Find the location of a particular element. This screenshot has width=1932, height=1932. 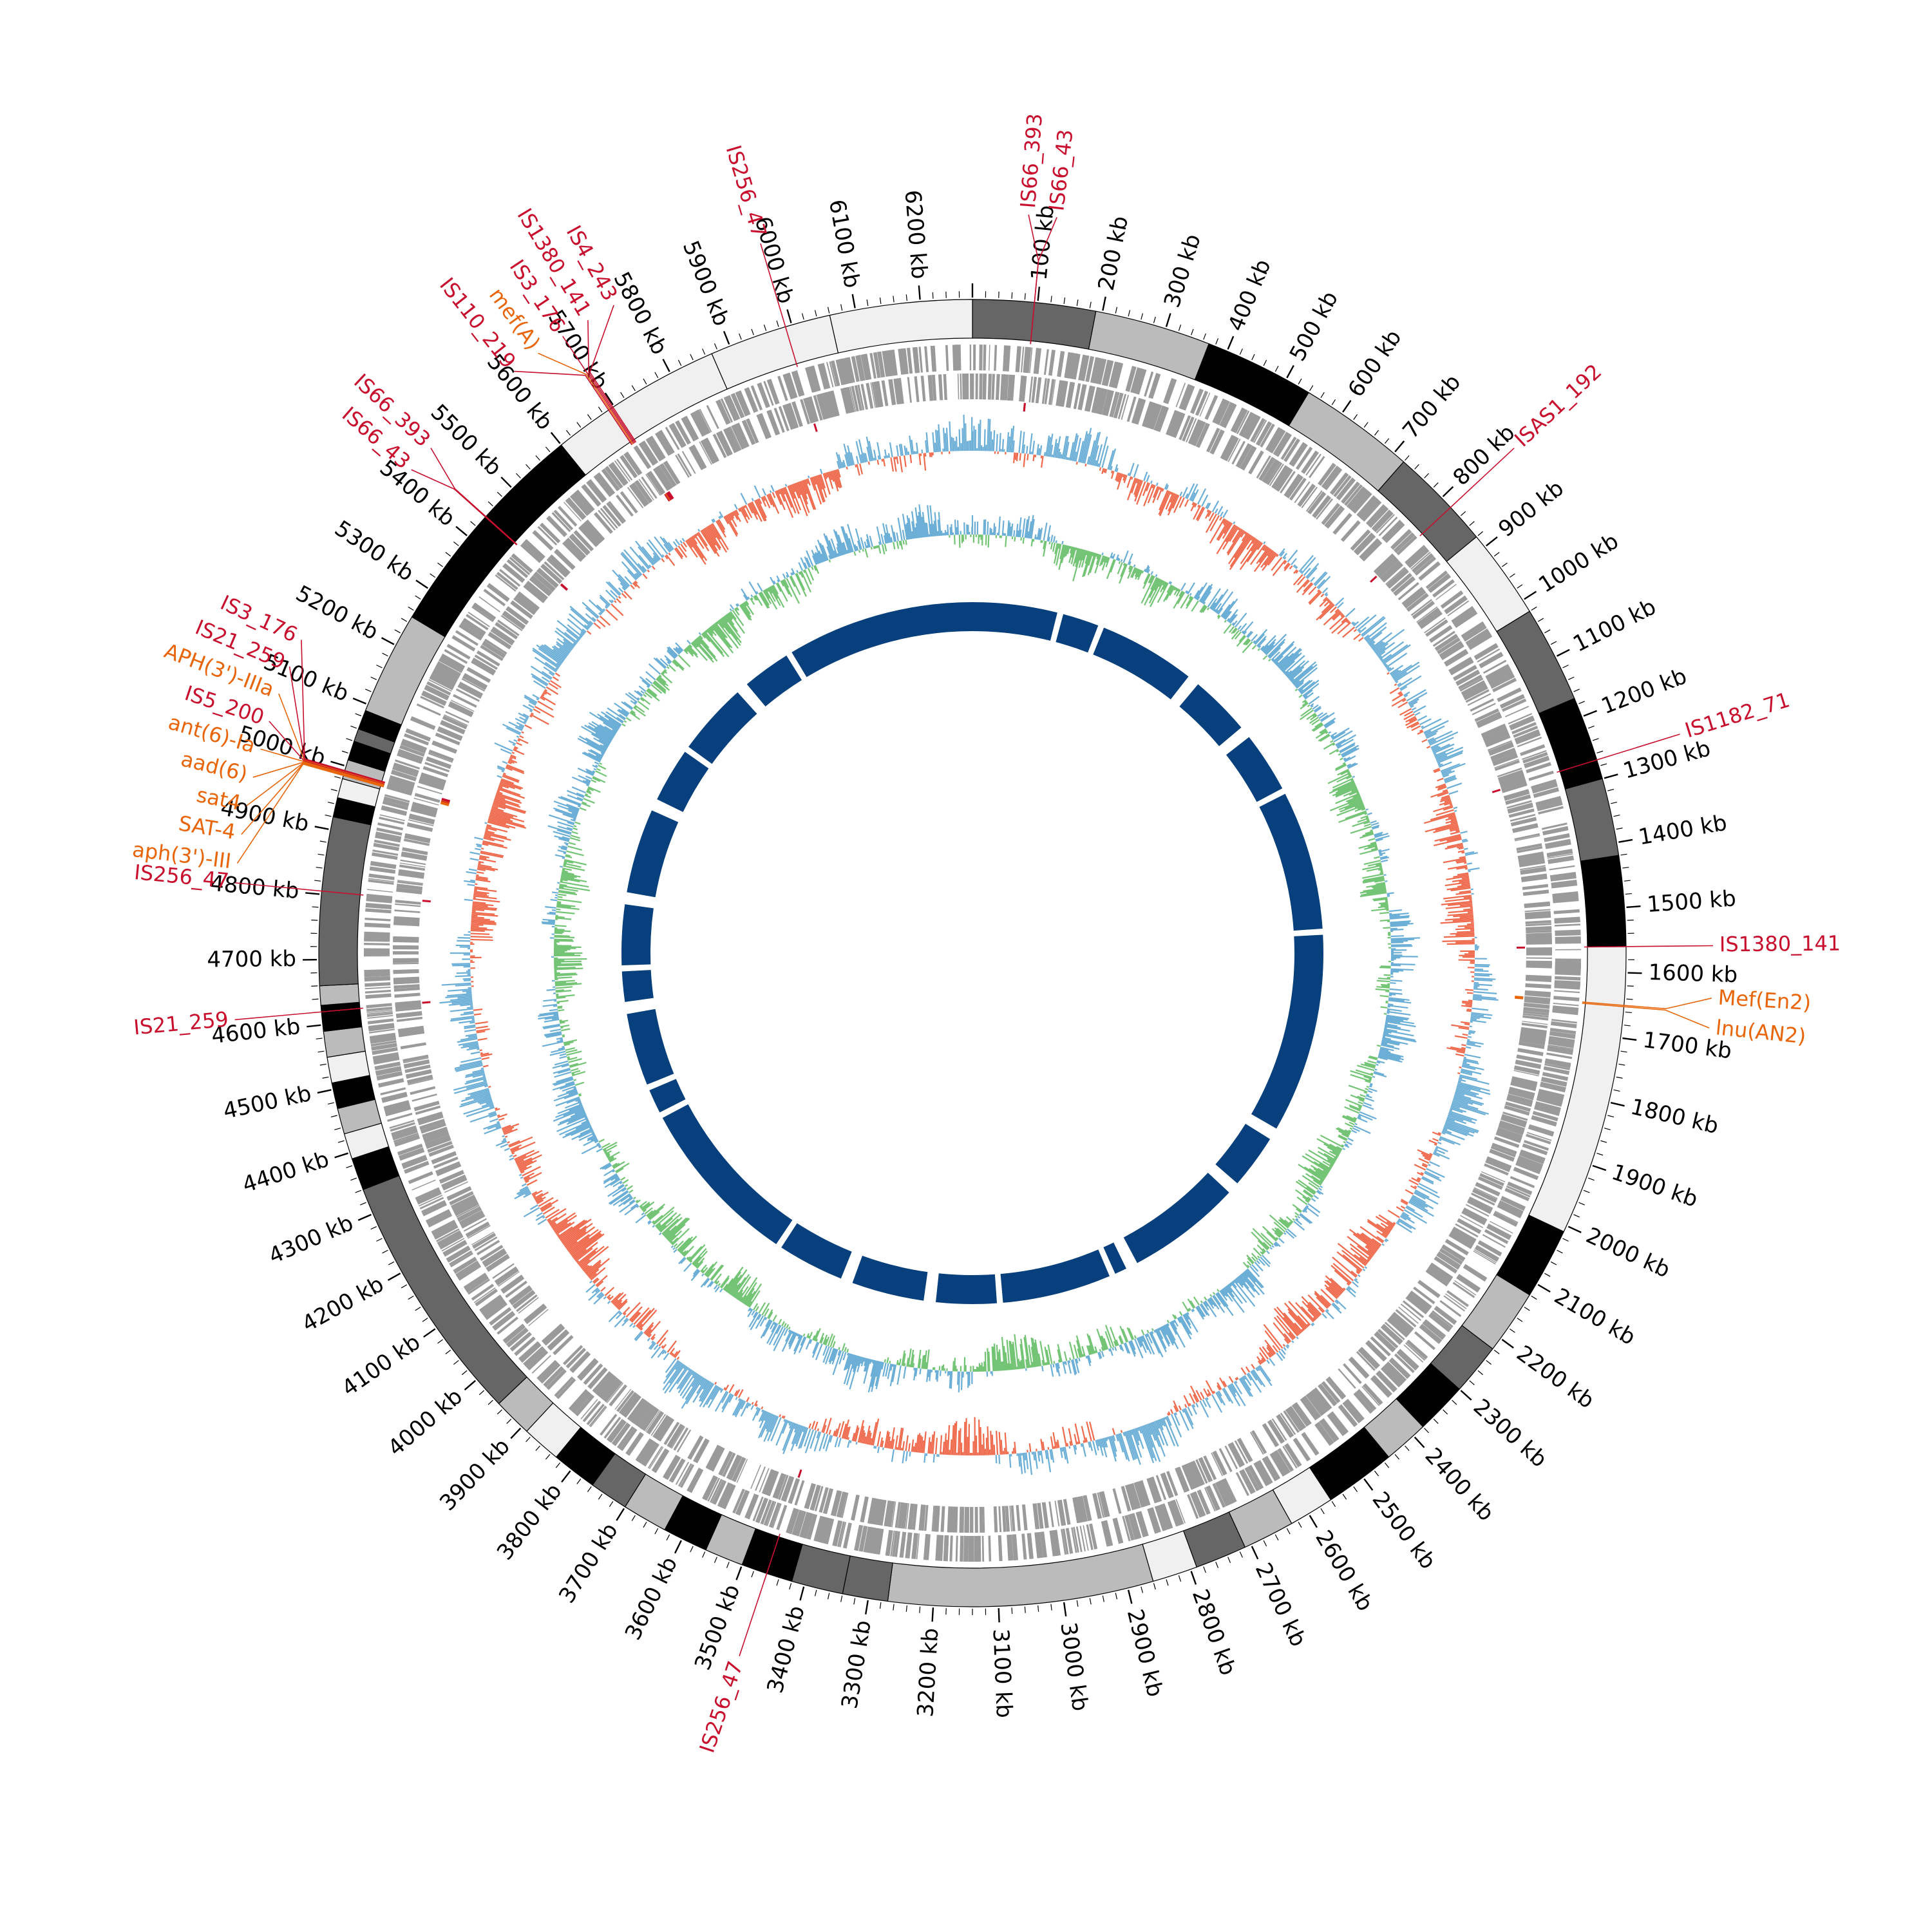

tick-label: 3800 kb is located at coordinates (529, 1522).